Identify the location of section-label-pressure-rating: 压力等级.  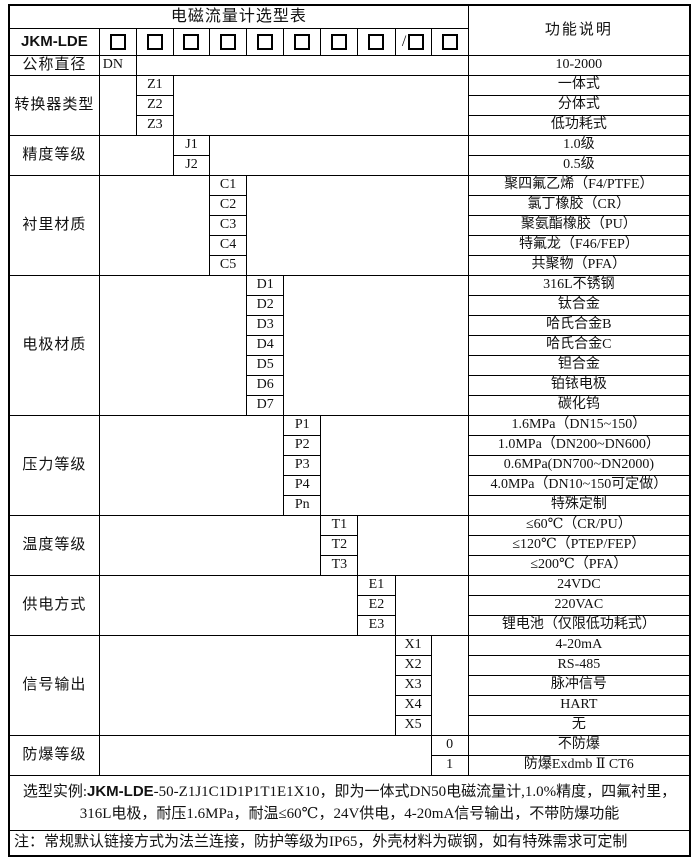
(54, 465).